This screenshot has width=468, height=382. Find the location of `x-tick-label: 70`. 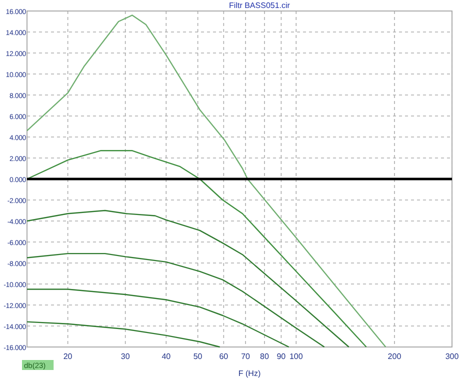

x-tick-label: 70 is located at coordinates (246, 356).